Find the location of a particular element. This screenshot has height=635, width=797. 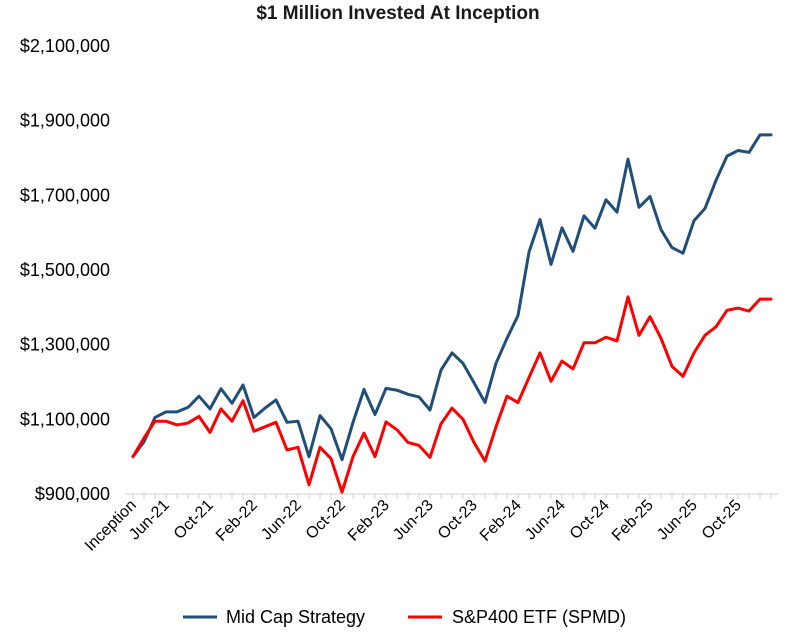

x-tick-label: Feb-25 is located at coordinates (633, 521).